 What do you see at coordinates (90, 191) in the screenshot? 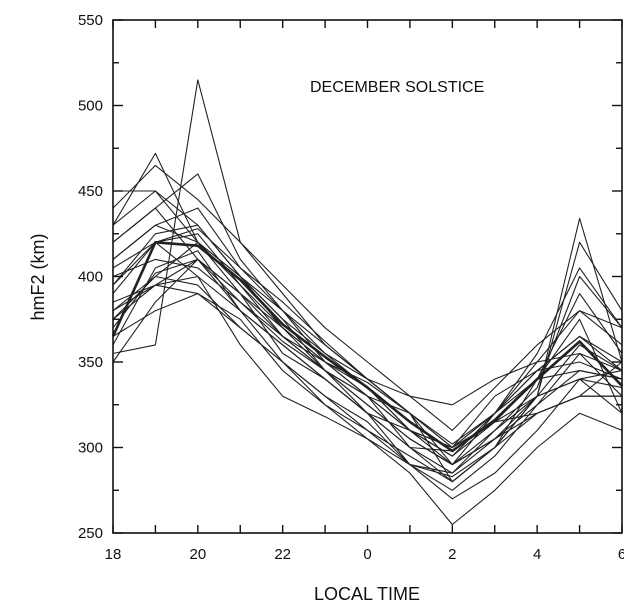
I see `y-tick-label: 450` at bounding box center [90, 191].